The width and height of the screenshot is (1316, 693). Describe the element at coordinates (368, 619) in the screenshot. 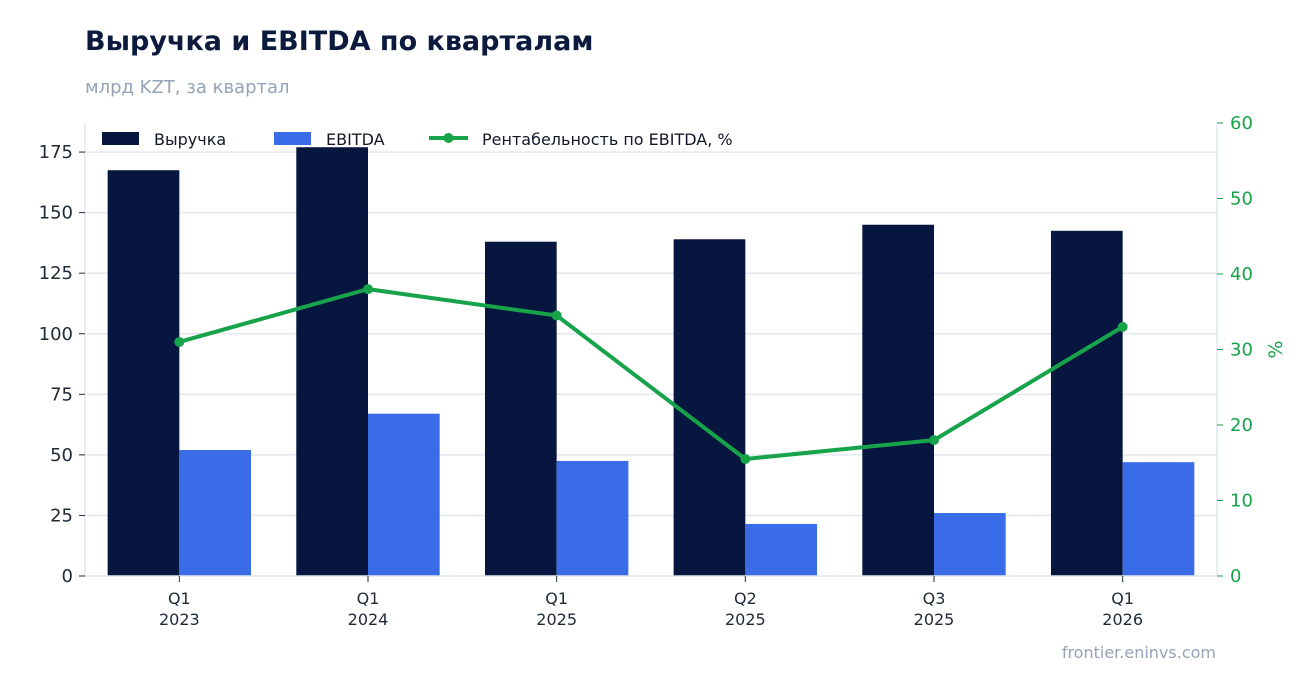

I see `x-tick-label: 2024` at that location.